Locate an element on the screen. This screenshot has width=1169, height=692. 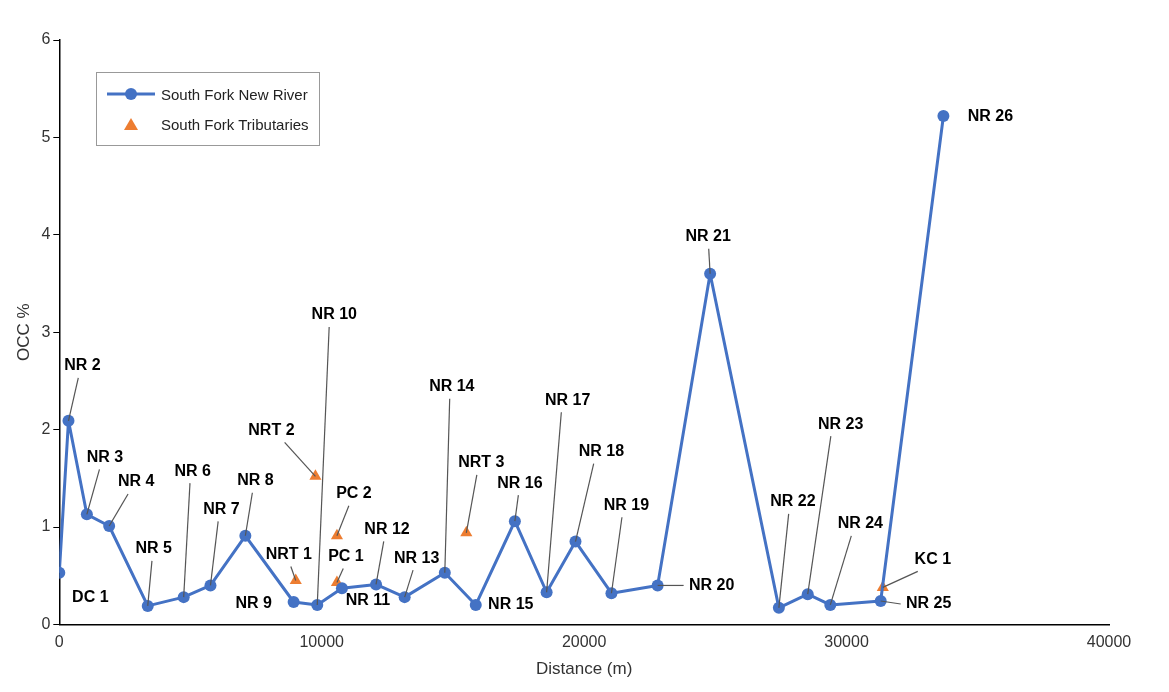
annotation: NR 25 is located at coordinates (929, 603).